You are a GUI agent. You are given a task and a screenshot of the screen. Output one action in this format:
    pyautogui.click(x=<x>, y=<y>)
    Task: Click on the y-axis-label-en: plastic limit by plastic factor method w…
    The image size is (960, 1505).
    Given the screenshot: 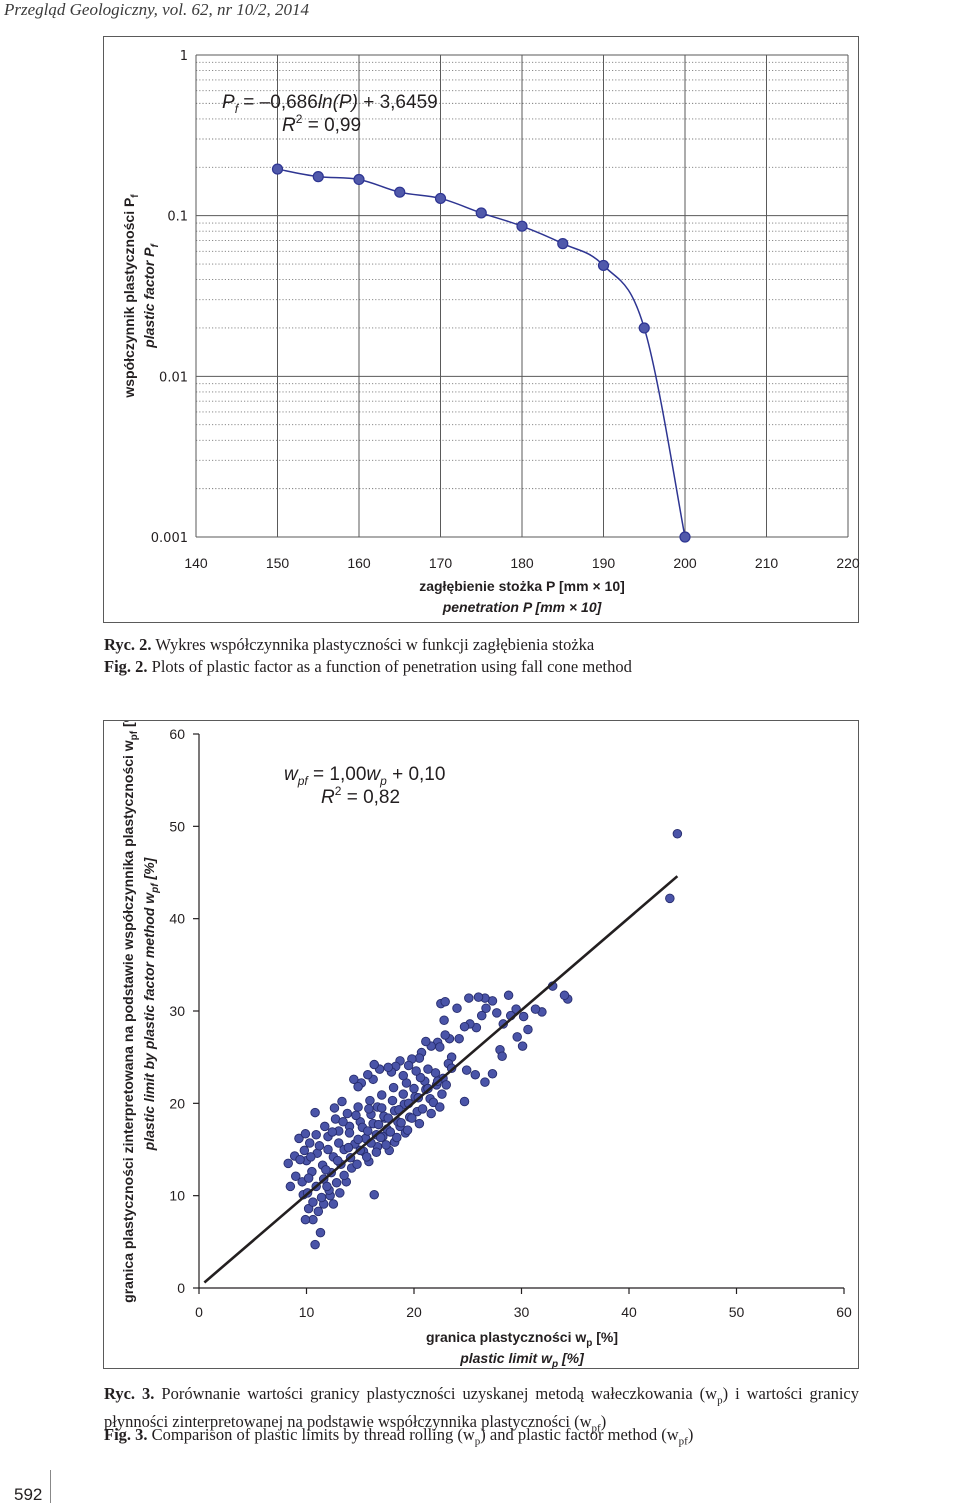 What is the action you would take?
    pyautogui.click(x=151, y=1003)
    